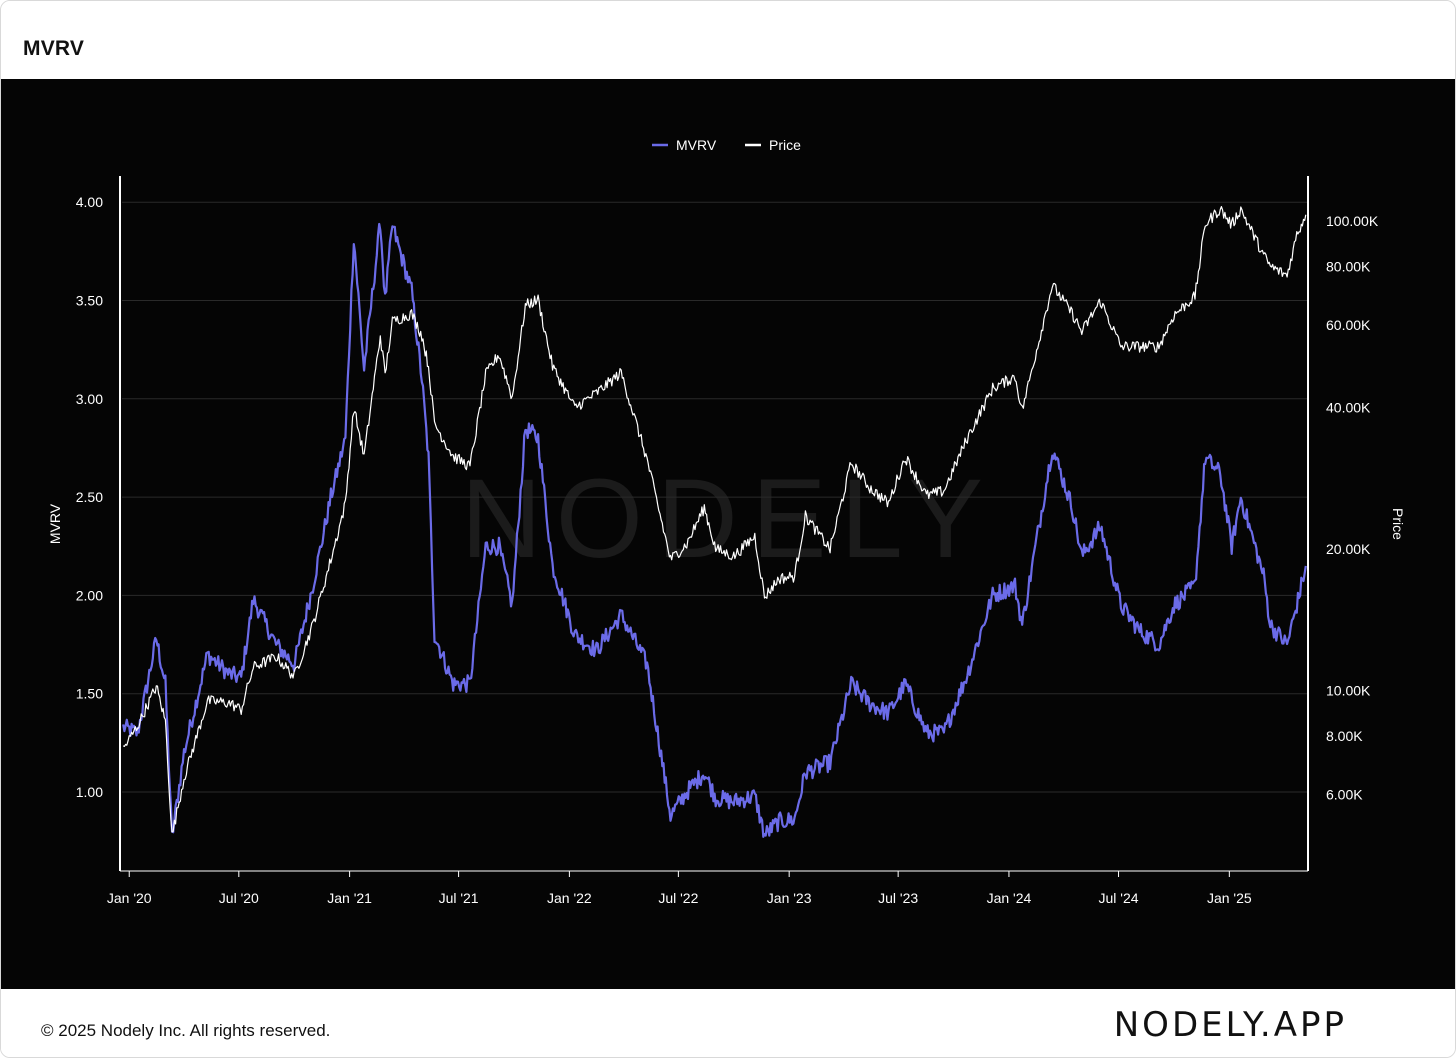 This screenshot has height=1058, width=1456. What do you see at coordinates (1348, 266) in the screenshot?
I see `y-right-tick-label: 80.00K` at bounding box center [1348, 266].